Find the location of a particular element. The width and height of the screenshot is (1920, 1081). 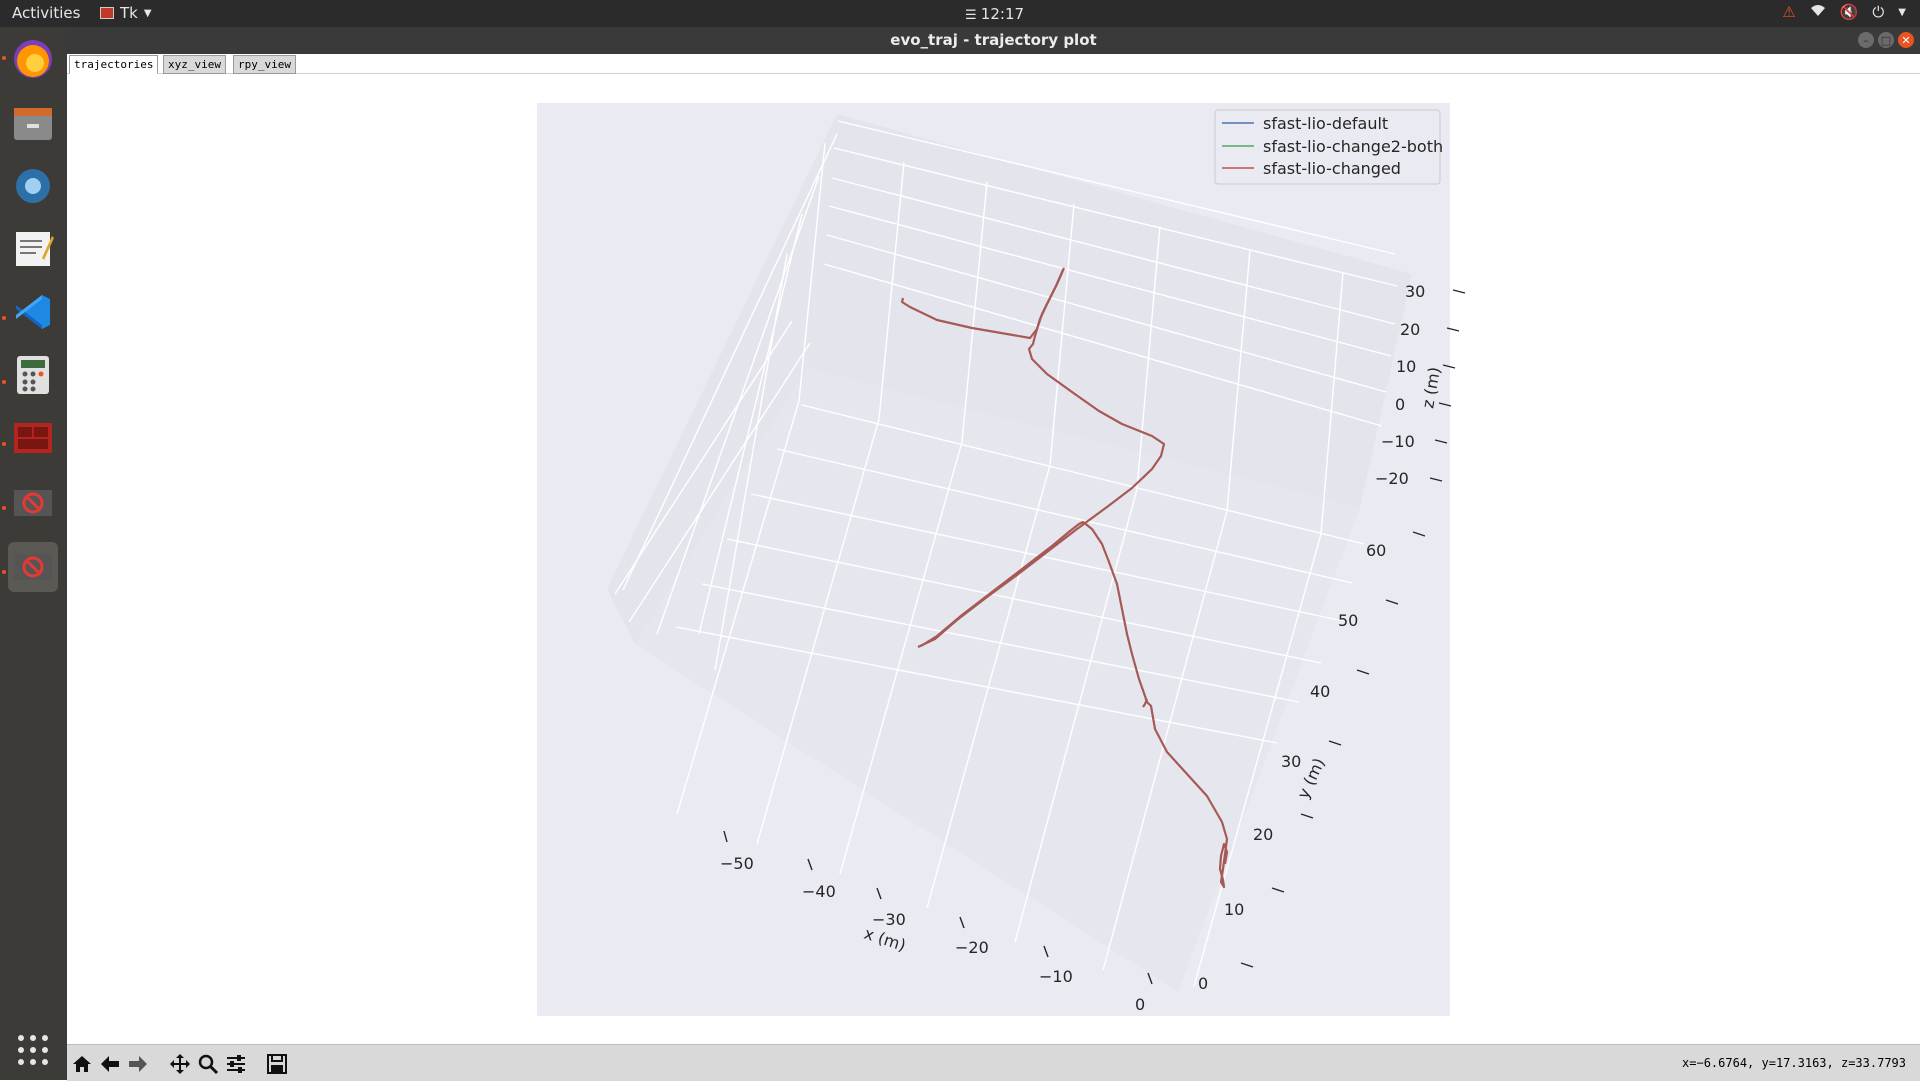

window-titlebar: evo_traj - trajectory plot – □ ✕ is located at coordinates (993, 40).